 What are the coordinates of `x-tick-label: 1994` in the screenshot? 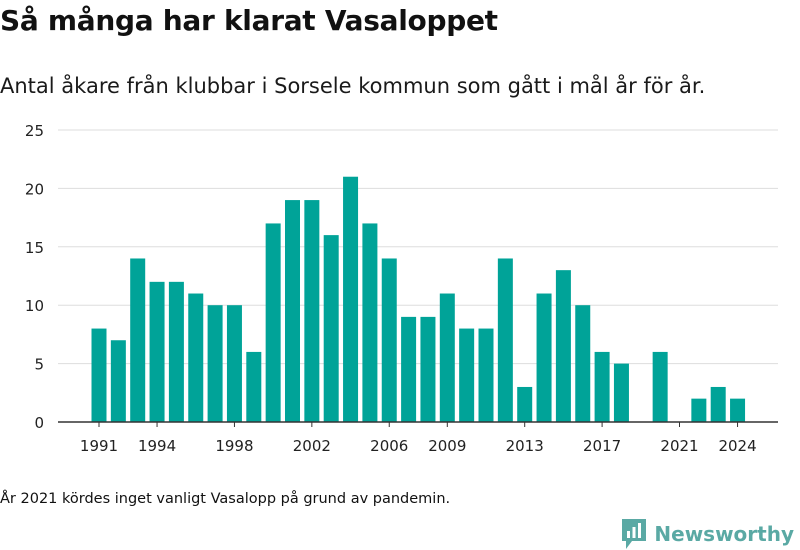 It's located at (157, 446).